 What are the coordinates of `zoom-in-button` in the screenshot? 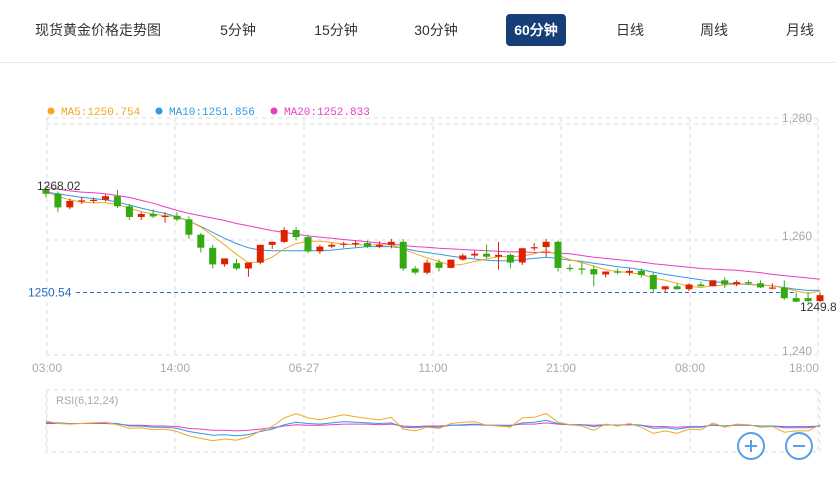 It's located at (751, 446).